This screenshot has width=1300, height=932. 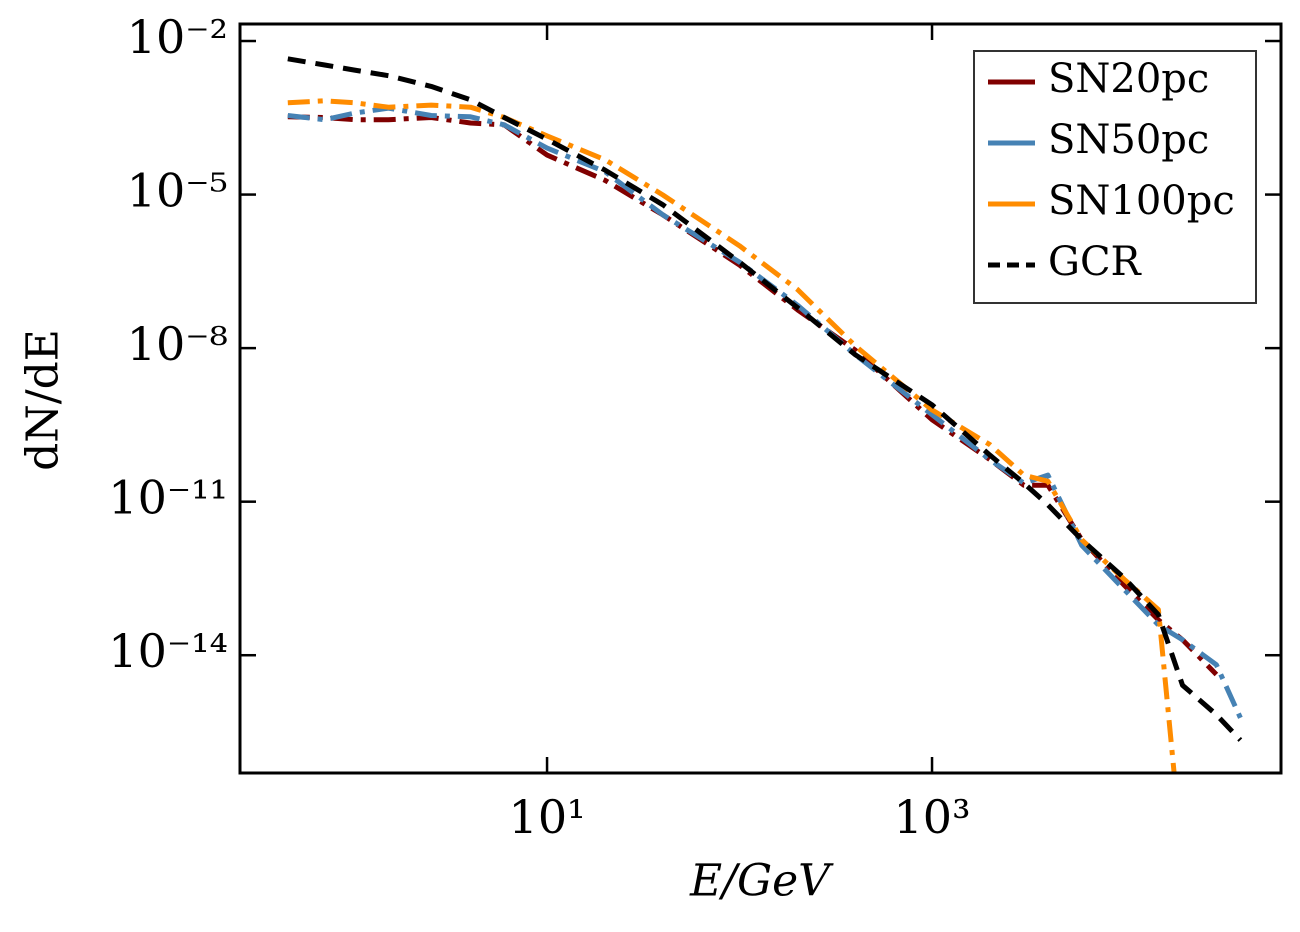 I want to click on legend: SN20pc SN50pc SN100pc GCR, so click(x=1115, y=177).